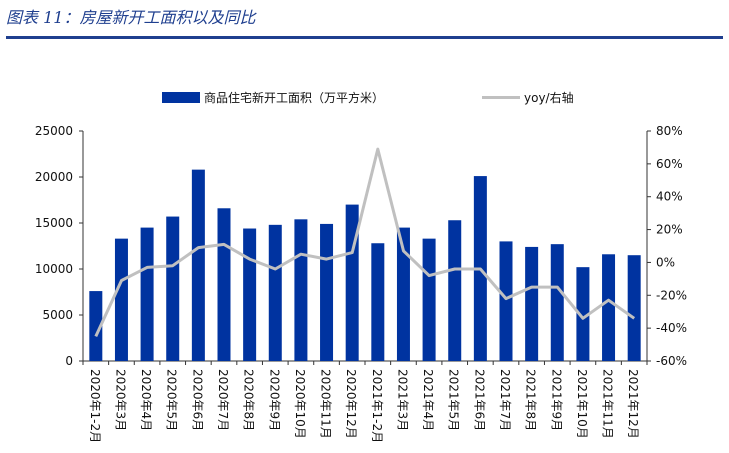 The image size is (729, 453). Describe the element at coordinates (57, 315) in the screenshot. I see `left-axis-tick-label: 5000` at that location.